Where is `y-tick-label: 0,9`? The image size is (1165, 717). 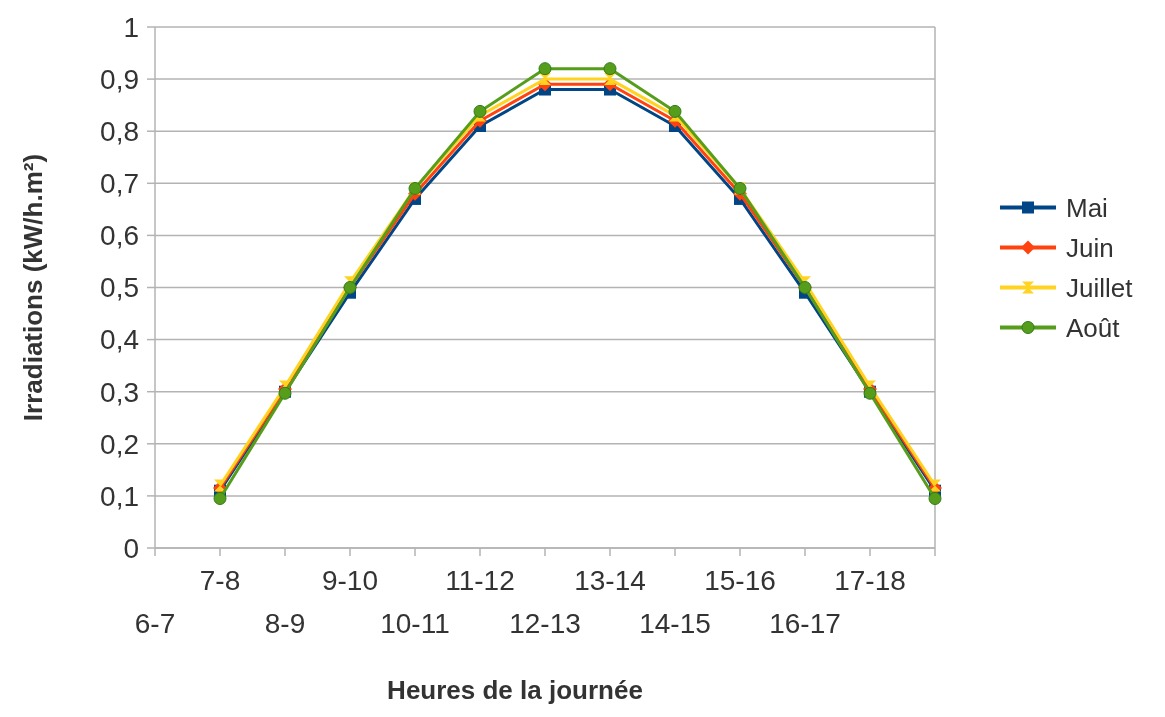 y-tick-label: 0,9 is located at coordinates (119, 79).